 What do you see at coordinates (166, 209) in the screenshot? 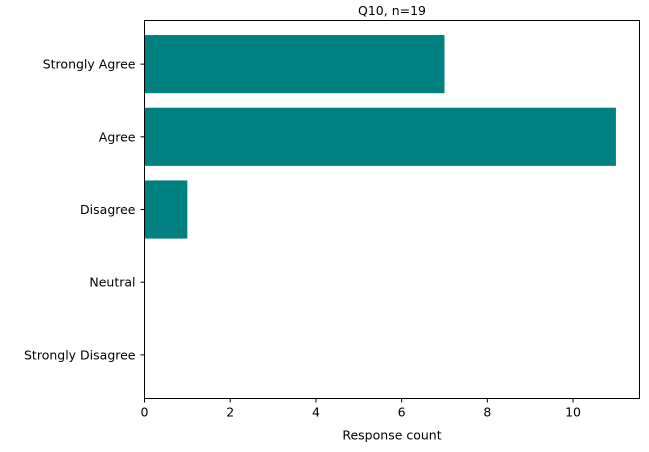
I see `bar-disagree` at bounding box center [166, 209].